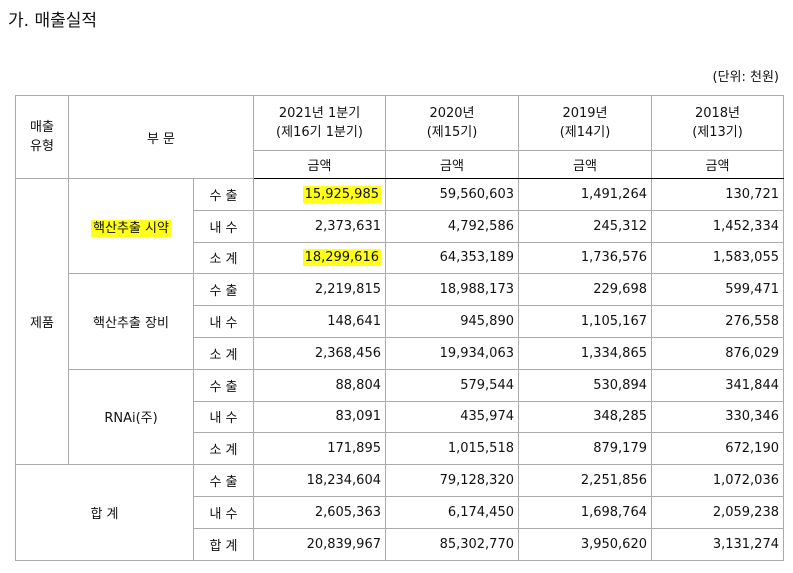  What do you see at coordinates (131, 228) in the screenshot?
I see `subgroup-label: 핵산추출 시약` at bounding box center [131, 228].